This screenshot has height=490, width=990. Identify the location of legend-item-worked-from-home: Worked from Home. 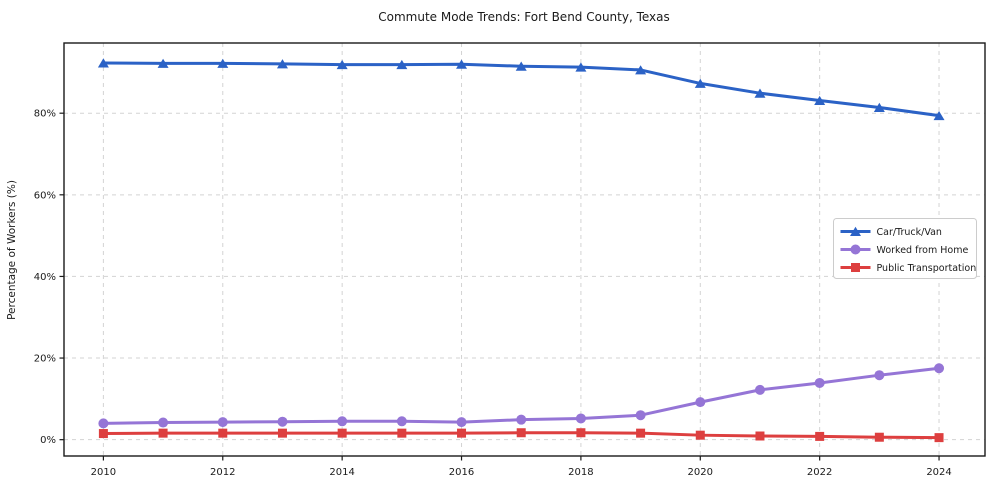
(904, 250).